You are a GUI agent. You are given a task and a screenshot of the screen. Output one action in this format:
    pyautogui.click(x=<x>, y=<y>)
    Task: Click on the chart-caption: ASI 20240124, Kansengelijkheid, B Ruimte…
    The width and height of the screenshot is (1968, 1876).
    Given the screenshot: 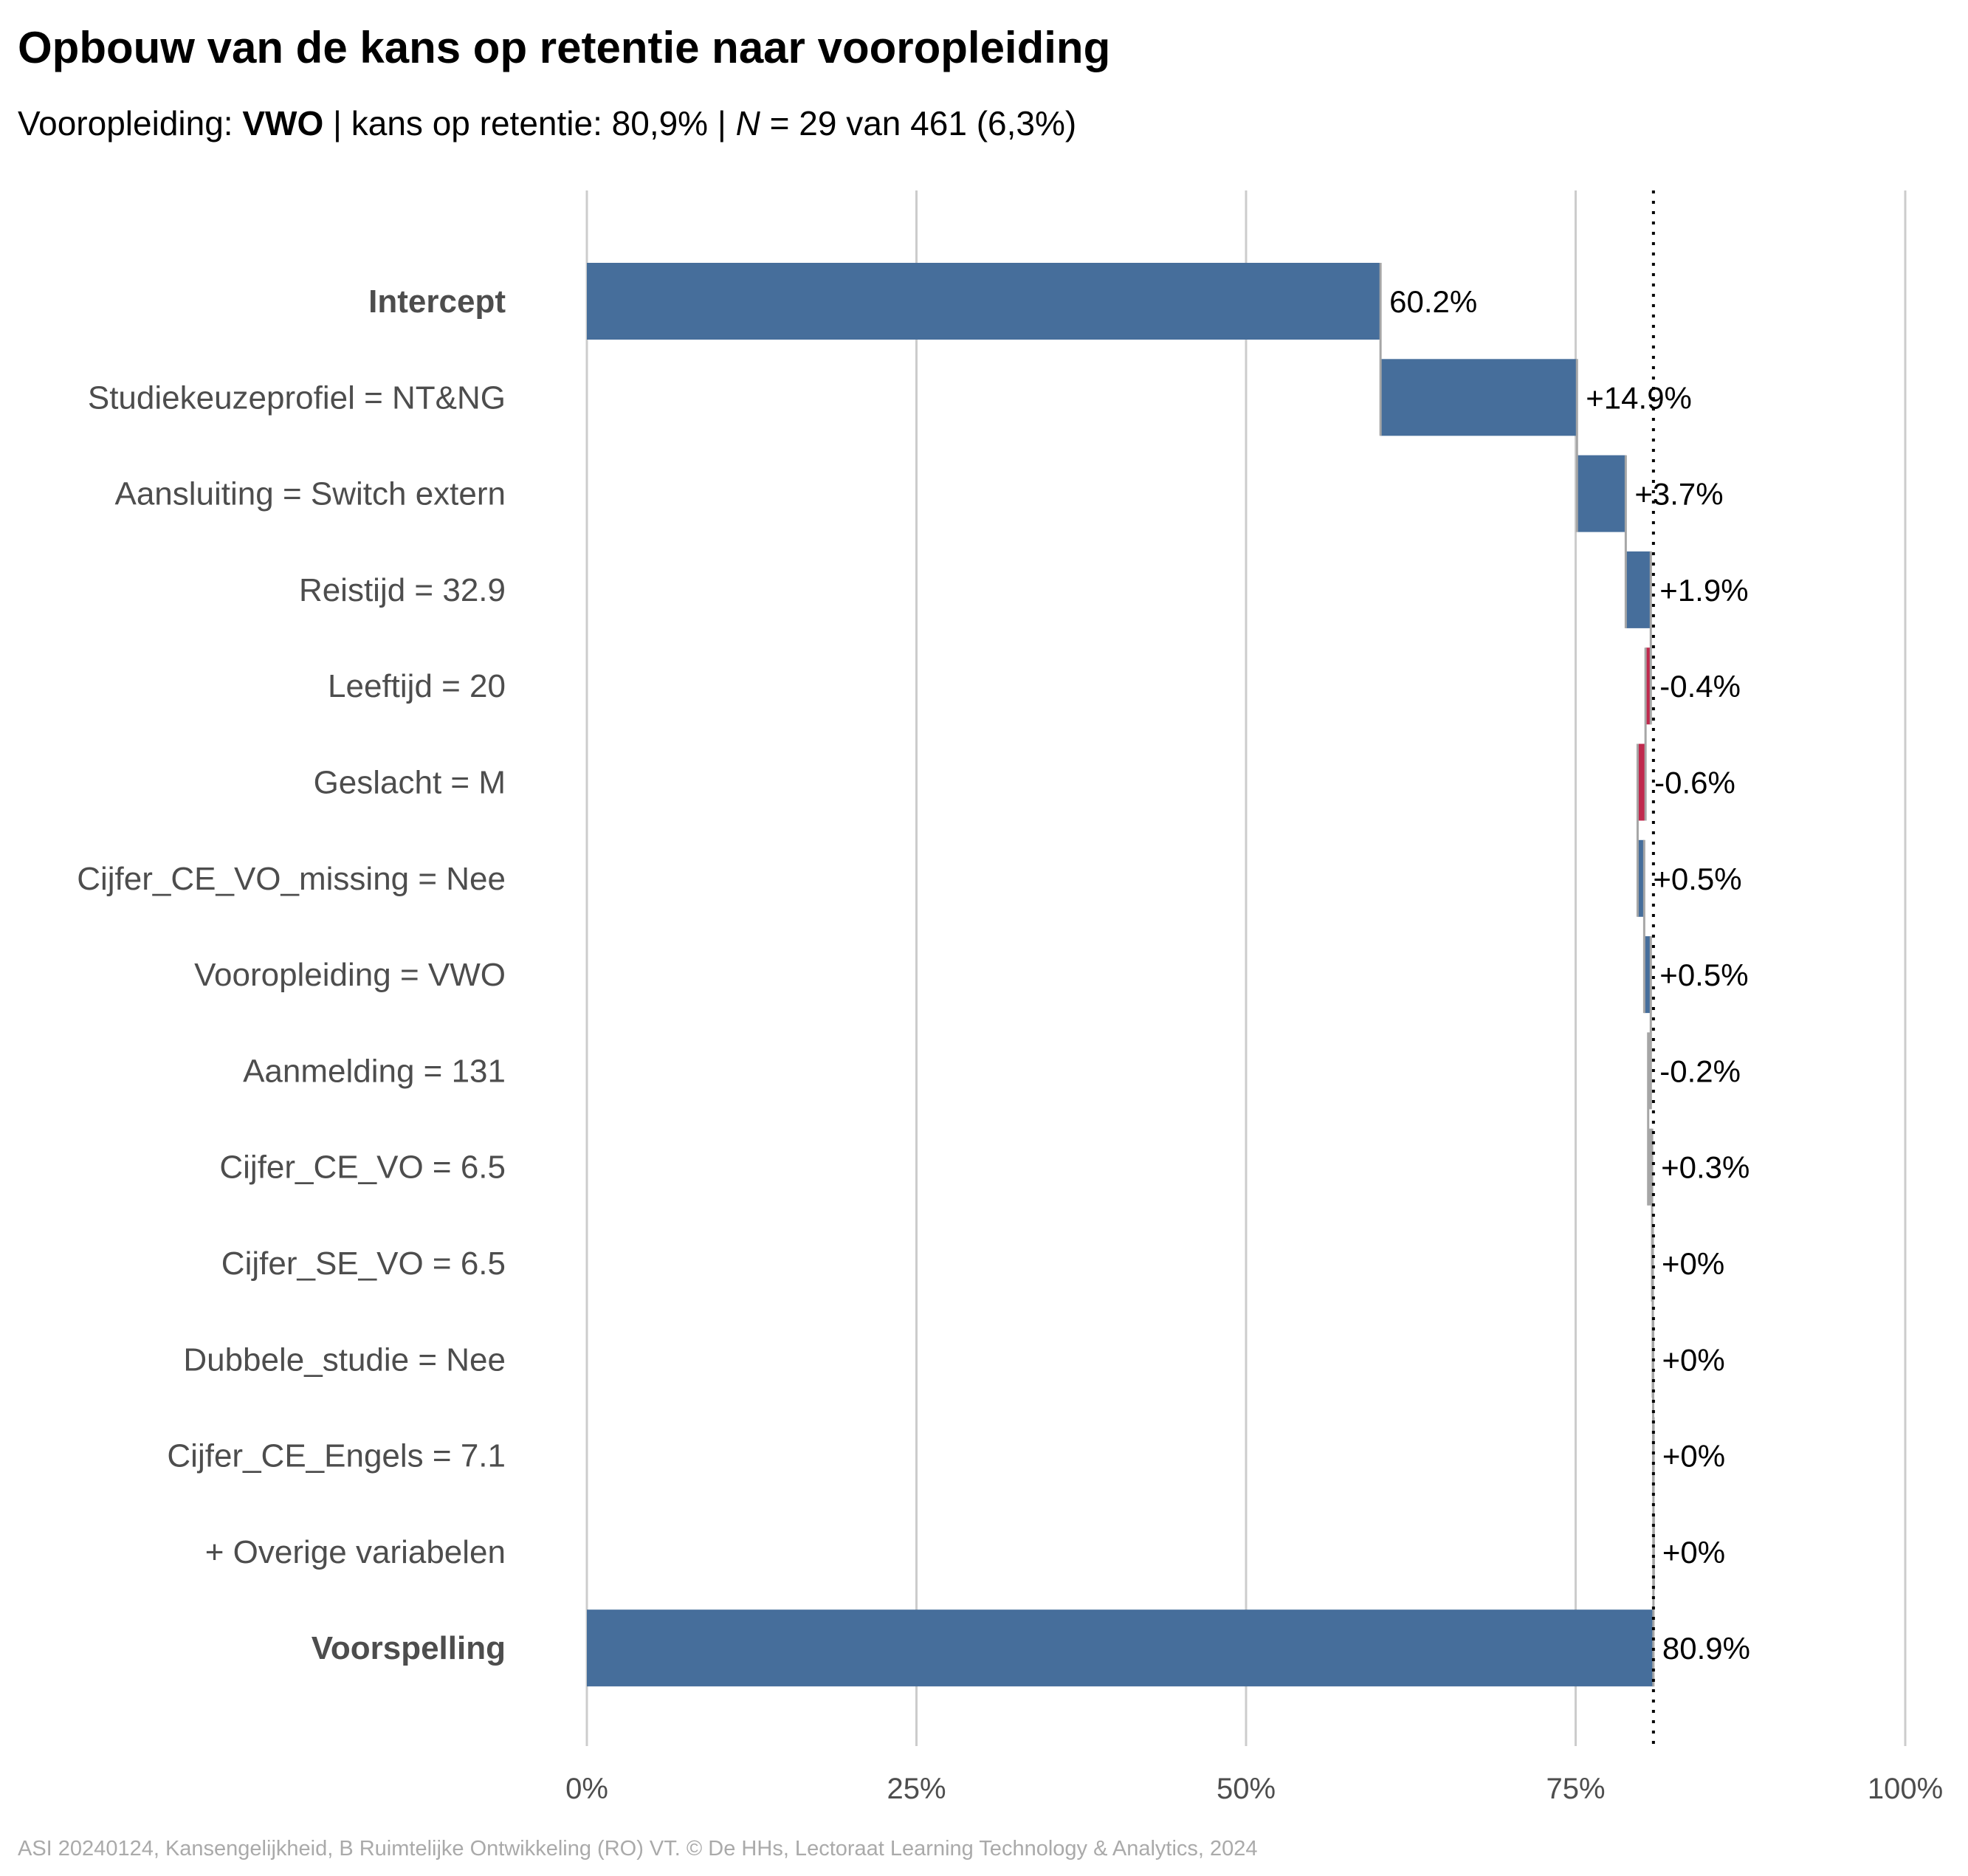 What is the action you would take?
    pyautogui.click(x=638, y=1849)
    